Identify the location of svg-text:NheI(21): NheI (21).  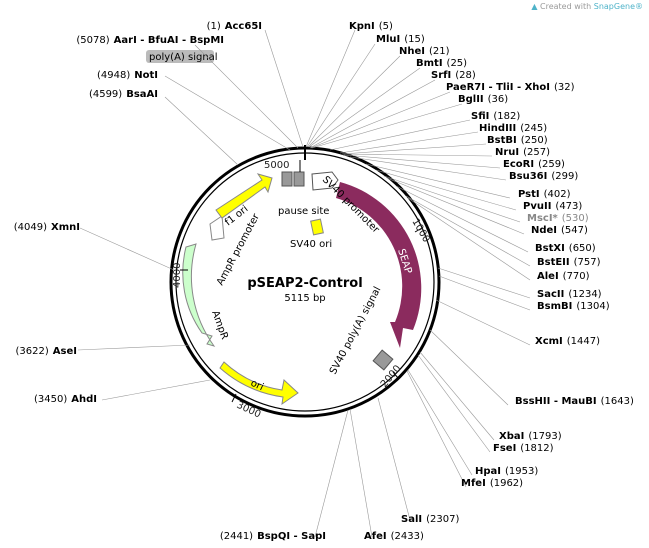
(424, 51).